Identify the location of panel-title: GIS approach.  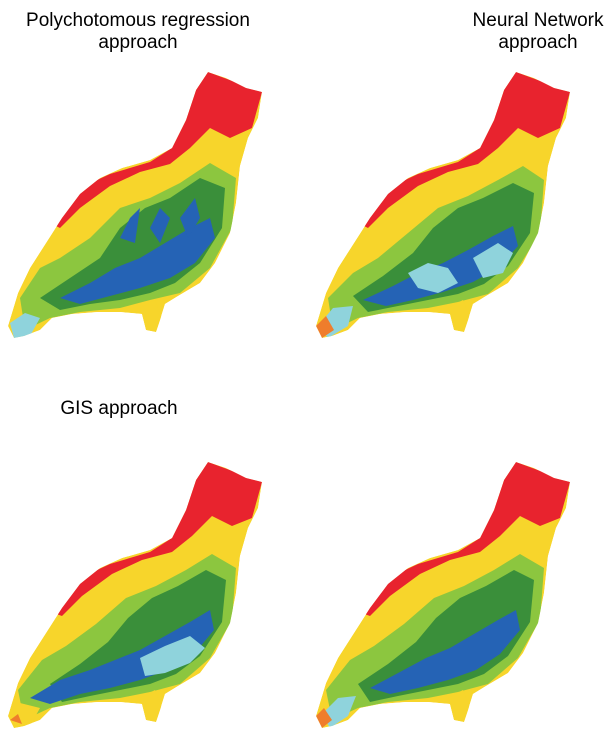
(119, 408).